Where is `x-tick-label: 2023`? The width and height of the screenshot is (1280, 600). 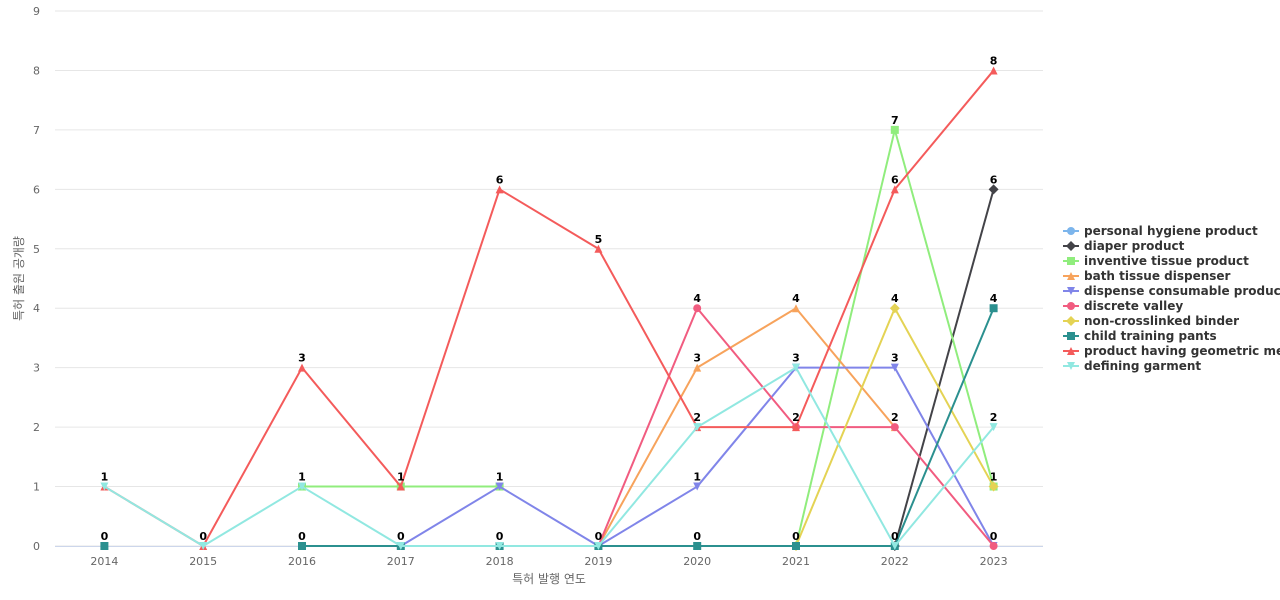 x-tick-label: 2023 is located at coordinates (994, 561).